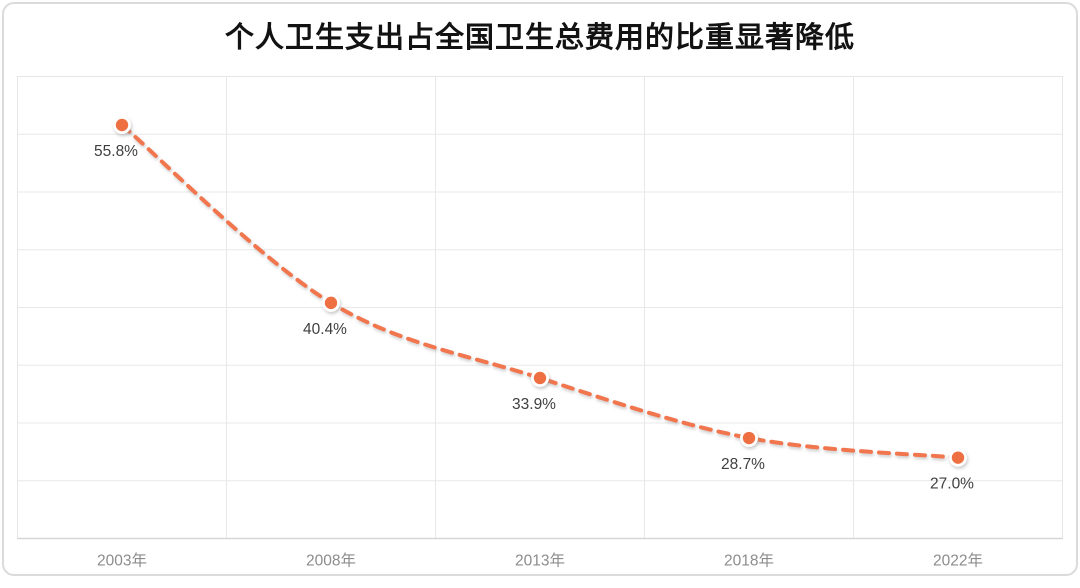 This screenshot has width=1080, height=588. I want to click on x-axis-label: 2003年, so click(122, 561).